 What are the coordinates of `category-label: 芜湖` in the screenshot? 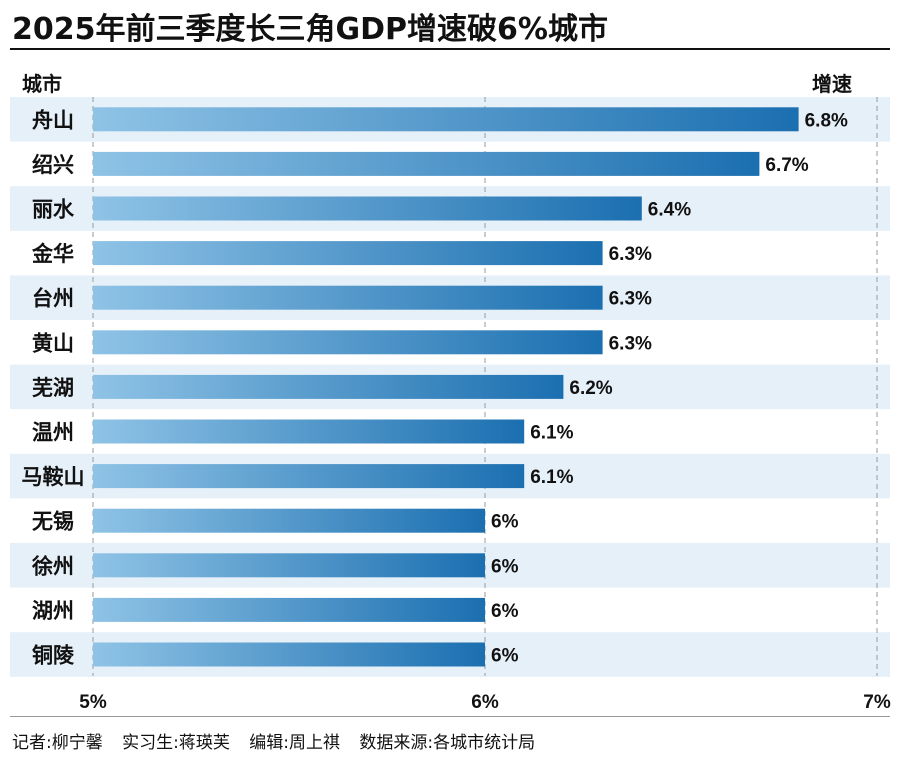 It's located at (53, 388).